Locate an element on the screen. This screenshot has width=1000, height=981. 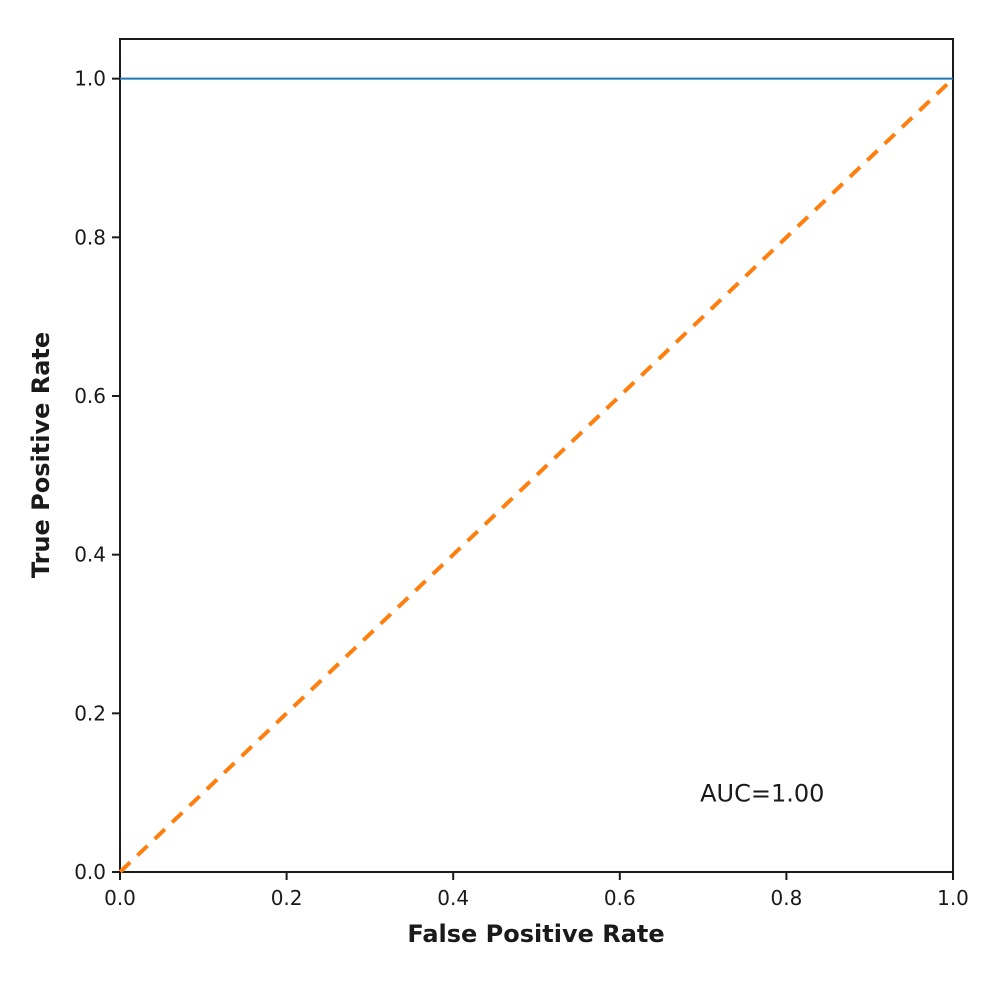
x-axis-title: False Positive Rate is located at coordinates (535, 934).